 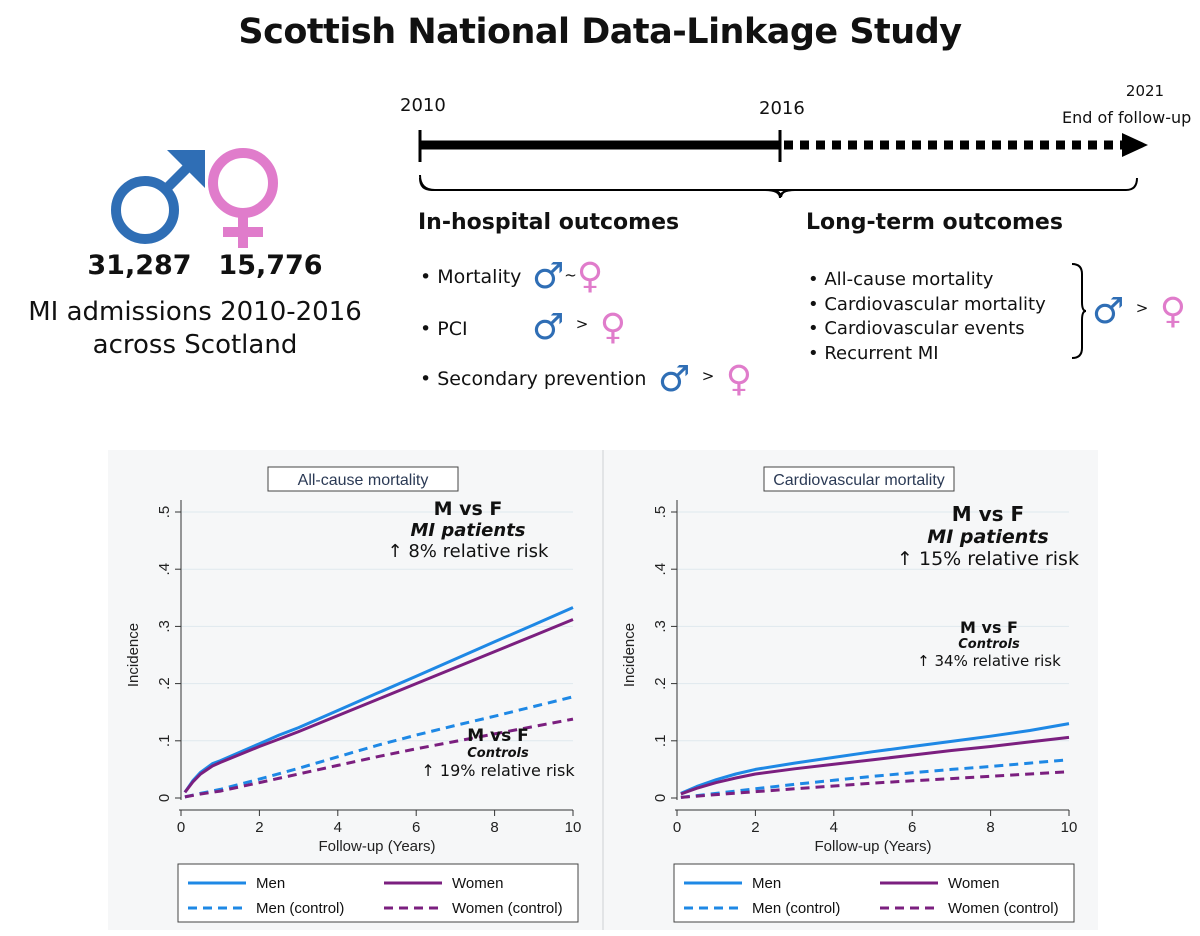 I want to click on x-tick-label: 4, so click(x=834, y=827).